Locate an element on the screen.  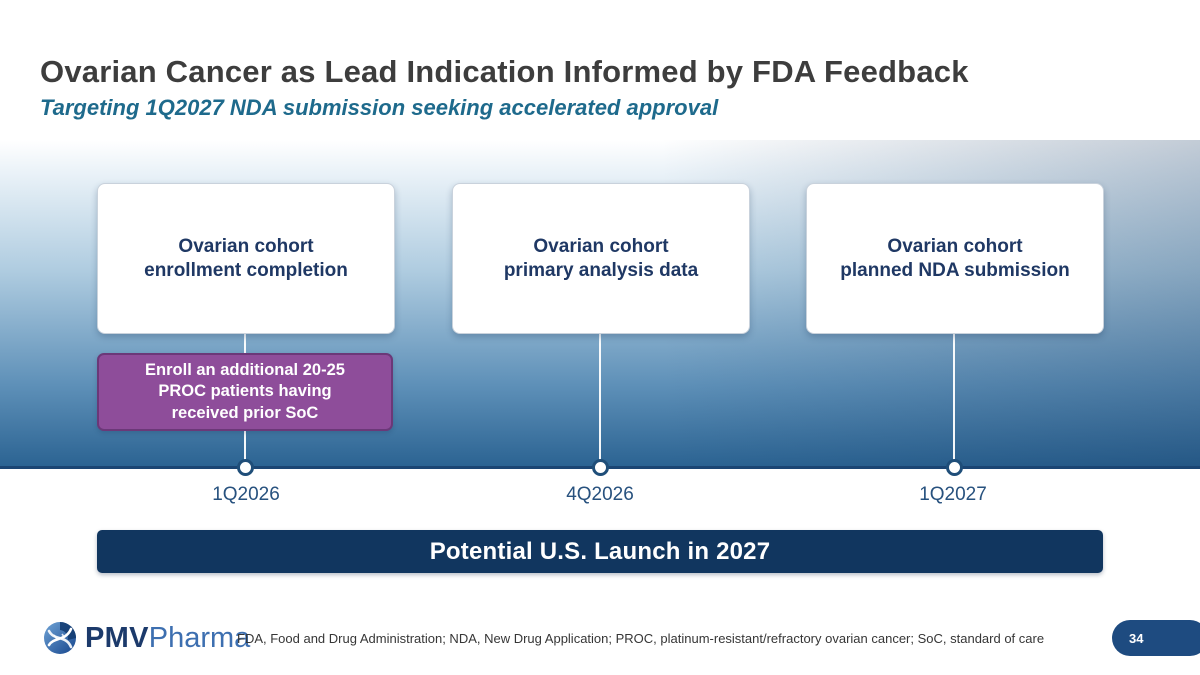
company-logo: PMVPharma is located at coordinates (145, 638).